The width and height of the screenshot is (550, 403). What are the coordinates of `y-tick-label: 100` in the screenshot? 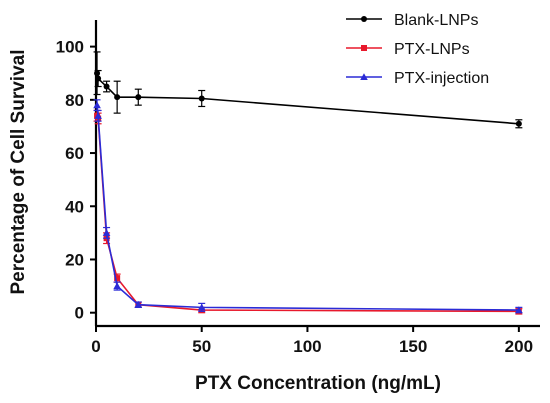 It's located at (70, 47).